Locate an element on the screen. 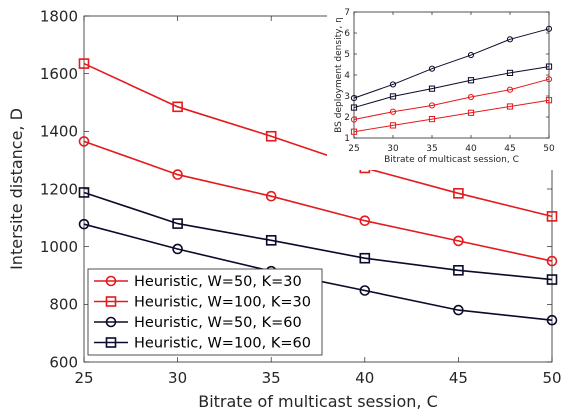  legend-box is located at coordinates (205, 312).